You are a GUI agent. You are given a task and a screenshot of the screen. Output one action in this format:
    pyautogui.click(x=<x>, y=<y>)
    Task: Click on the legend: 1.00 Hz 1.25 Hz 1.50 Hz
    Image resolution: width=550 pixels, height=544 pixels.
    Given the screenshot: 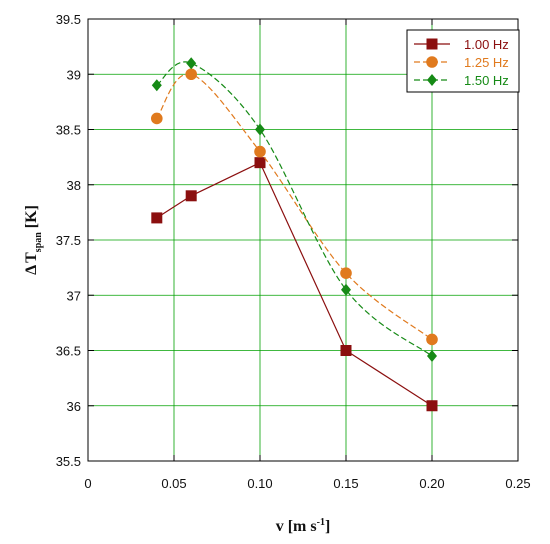 What is the action you would take?
    pyautogui.click(x=463, y=61)
    